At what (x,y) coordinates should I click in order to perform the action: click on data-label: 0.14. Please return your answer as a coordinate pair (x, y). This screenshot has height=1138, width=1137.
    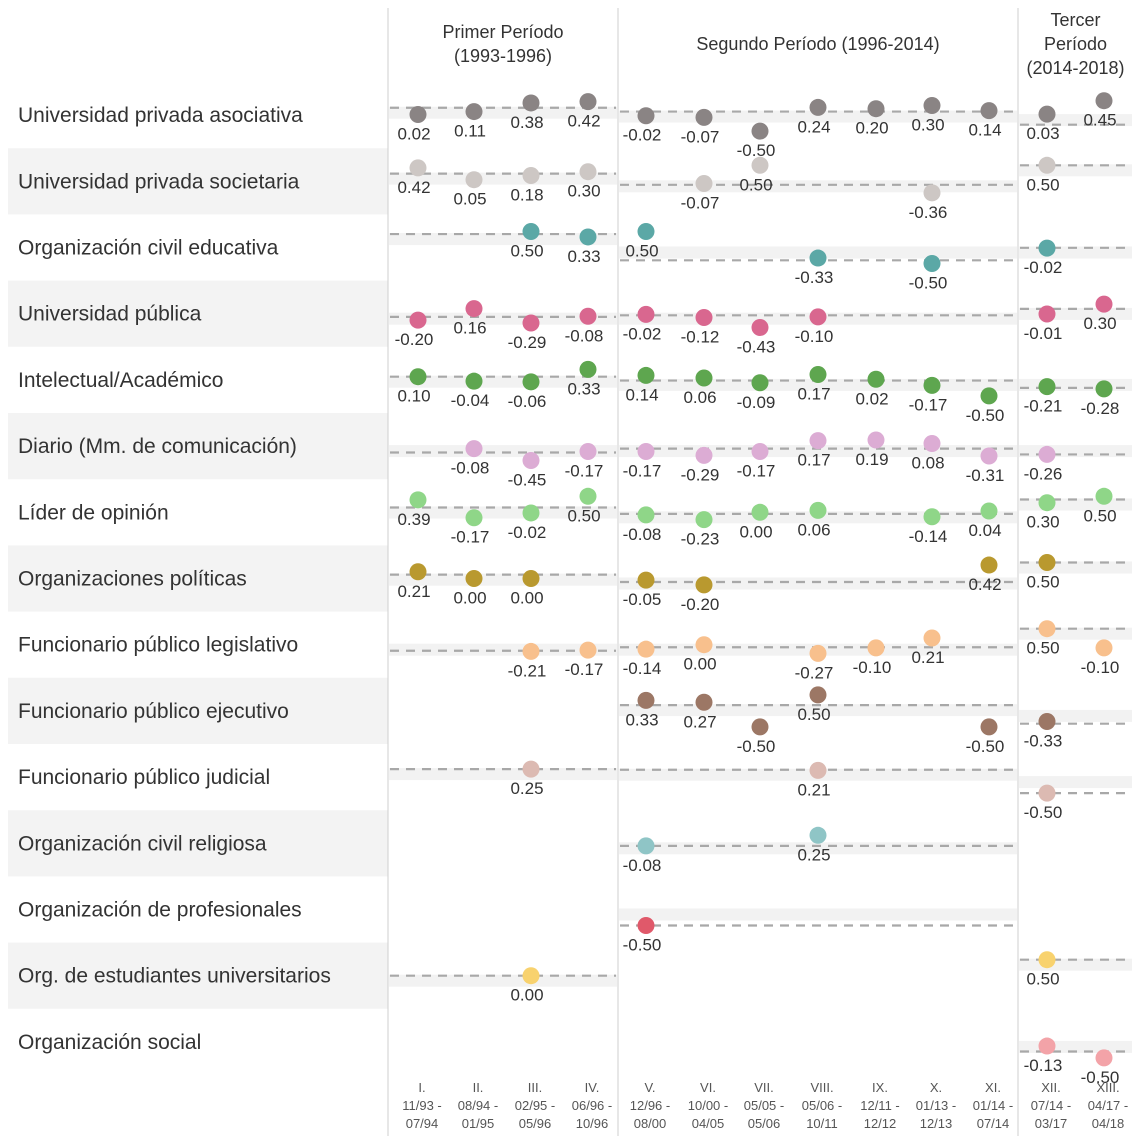
    Looking at the image, I should click on (641, 394).